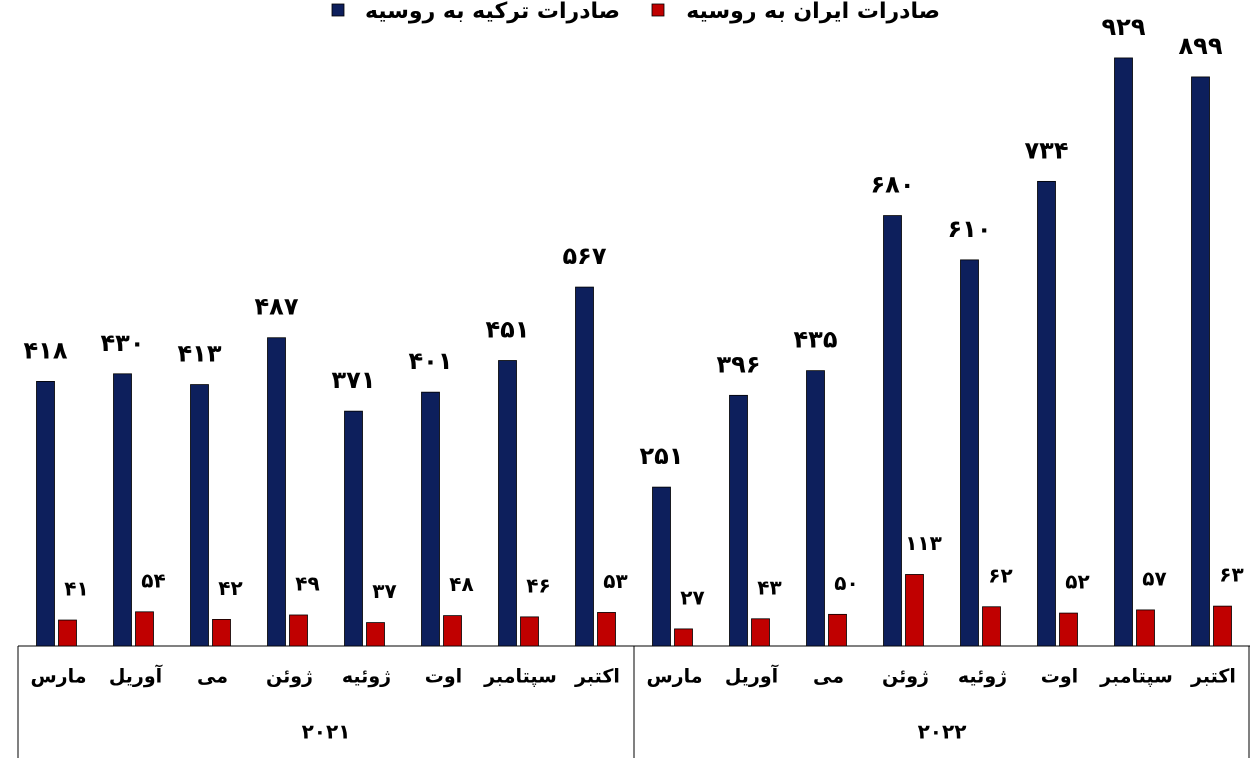  Describe the element at coordinates (492, 12) in the screenshot. I see `legend-label: صادرات ترکیه به روسیه` at that location.